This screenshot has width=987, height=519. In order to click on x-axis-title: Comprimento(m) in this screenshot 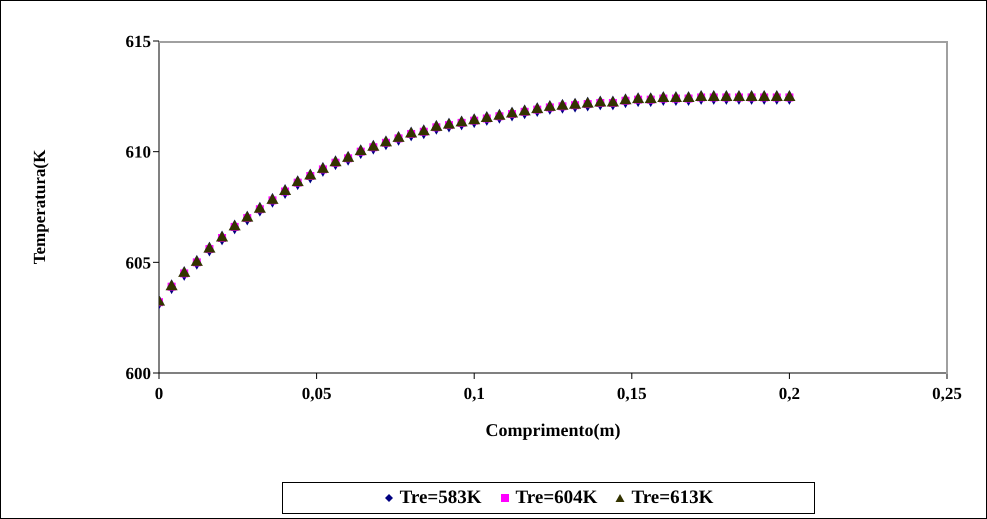, I will do `click(553, 430)`.